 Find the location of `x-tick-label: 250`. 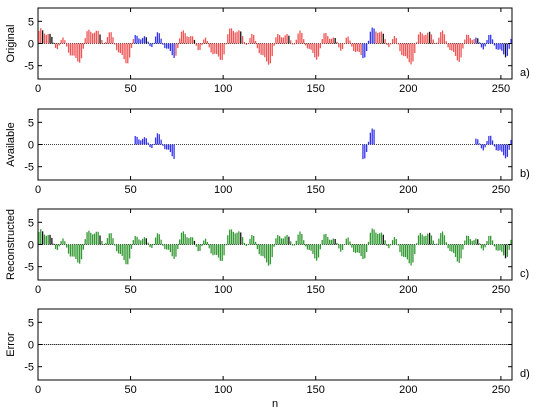

x-tick-label: 250 is located at coordinates (501, 89).